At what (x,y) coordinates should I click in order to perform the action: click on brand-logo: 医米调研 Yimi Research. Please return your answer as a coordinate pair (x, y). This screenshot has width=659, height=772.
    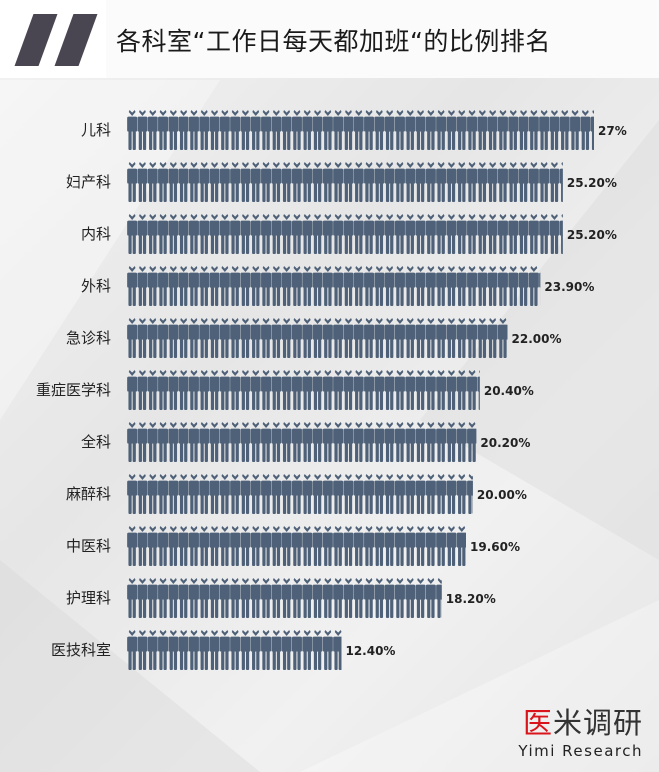
    Looking at the image, I should click on (576, 734).